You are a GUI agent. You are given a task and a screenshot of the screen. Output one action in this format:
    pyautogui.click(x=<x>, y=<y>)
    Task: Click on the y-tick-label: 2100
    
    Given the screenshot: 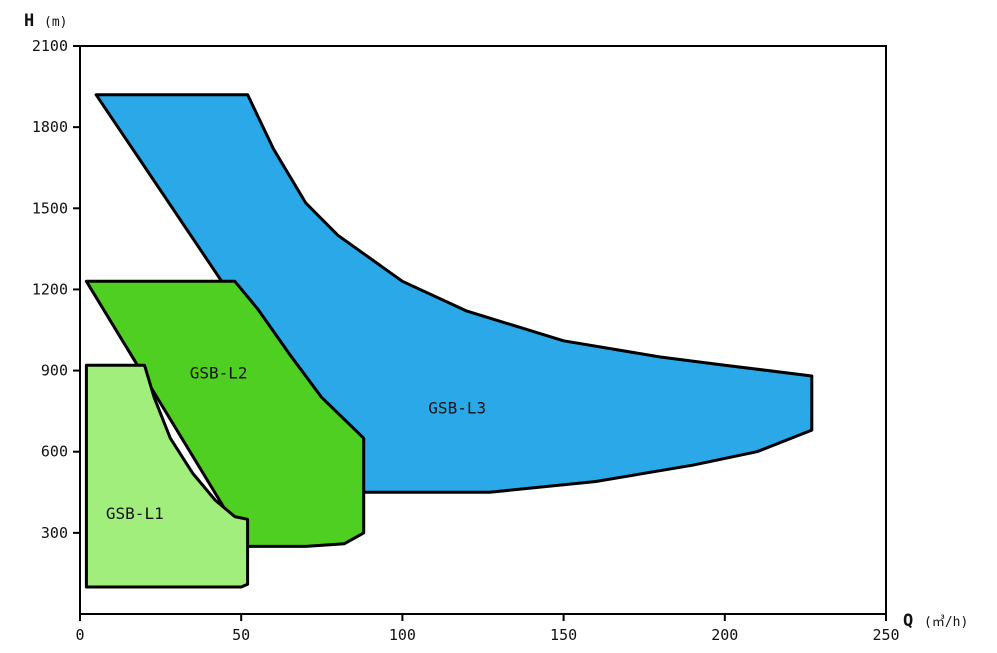 What is the action you would take?
    pyautogui.click(x=50, y=46)
    